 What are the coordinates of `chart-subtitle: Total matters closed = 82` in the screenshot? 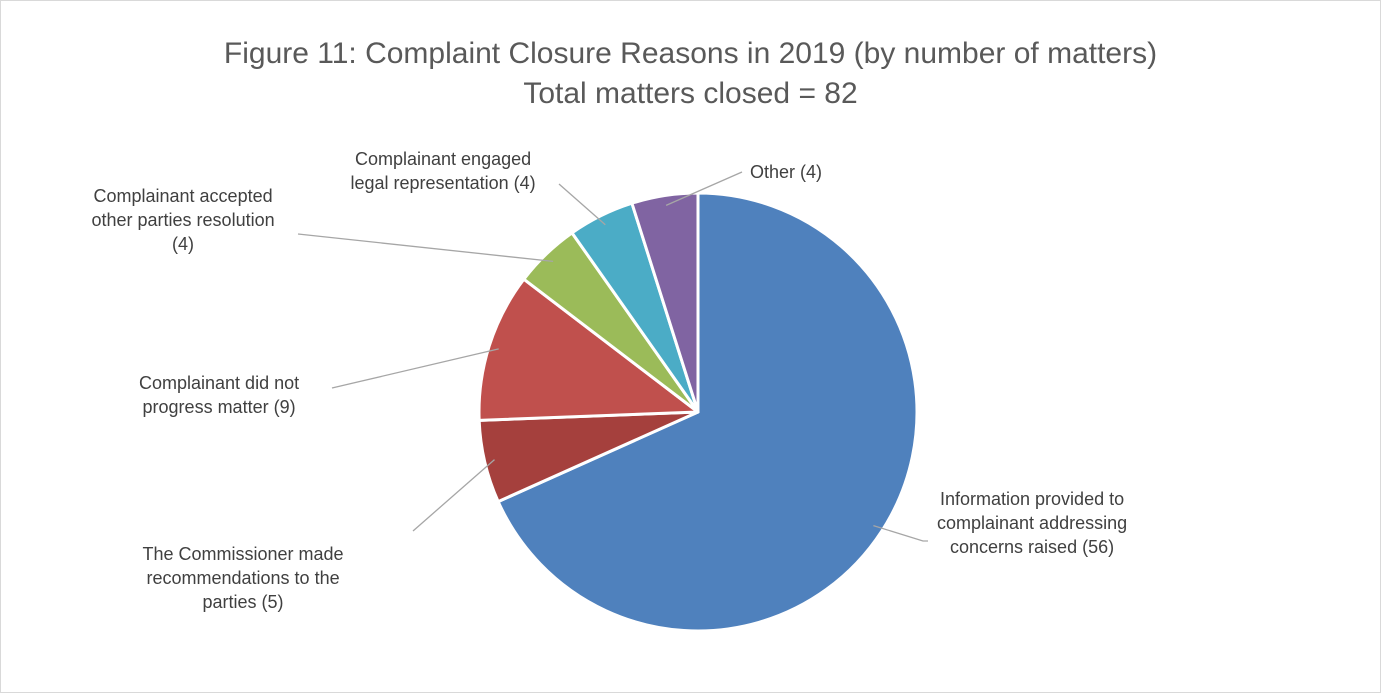 It's located at (690, 93).